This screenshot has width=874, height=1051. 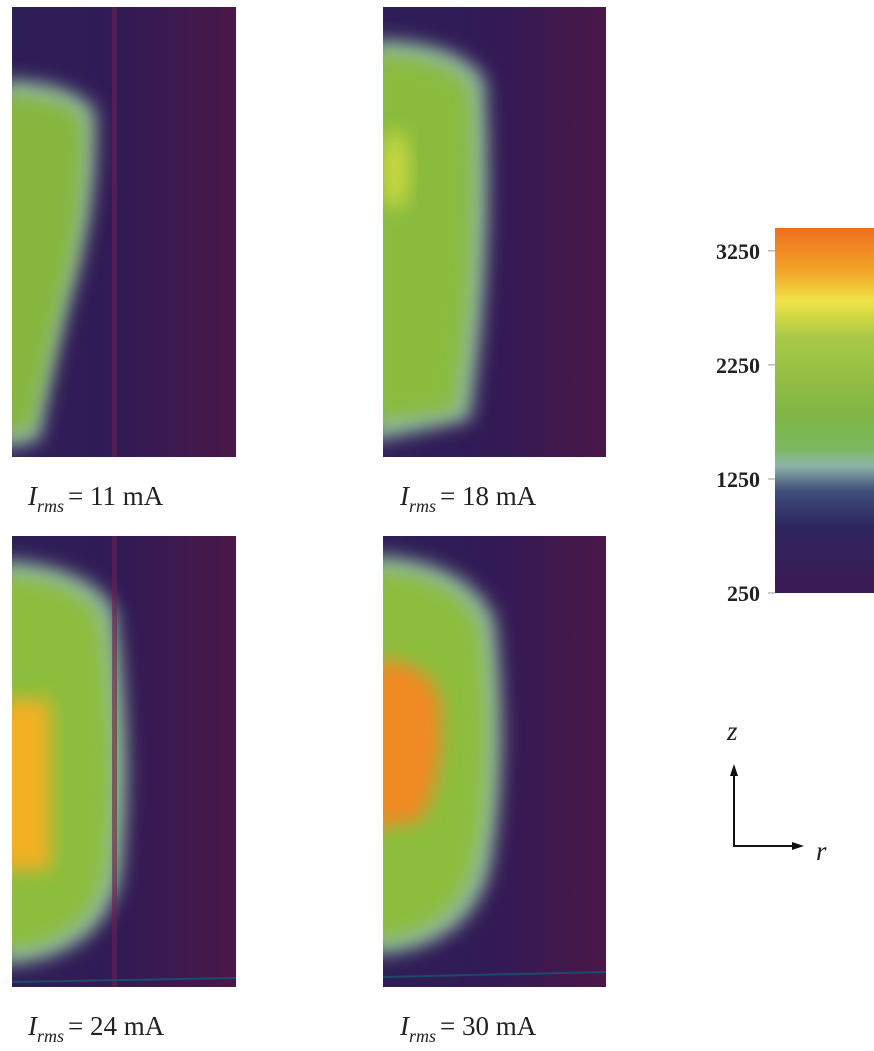 I want to click on svg-text:Irms= 18 mA: Irms = 18 mA, so click(x=468, y=498).